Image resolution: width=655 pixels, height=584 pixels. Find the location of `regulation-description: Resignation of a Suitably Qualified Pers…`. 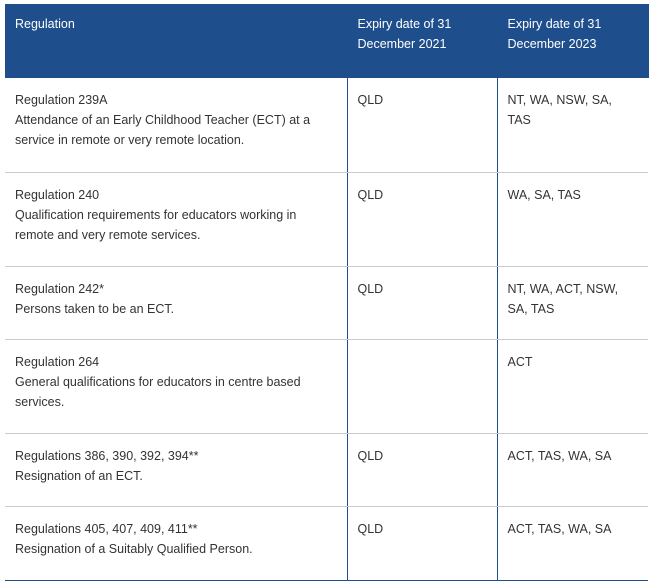

regulation-description: Resignation of a Suitably Qualified Pers… is located at coordinates (134, 548).